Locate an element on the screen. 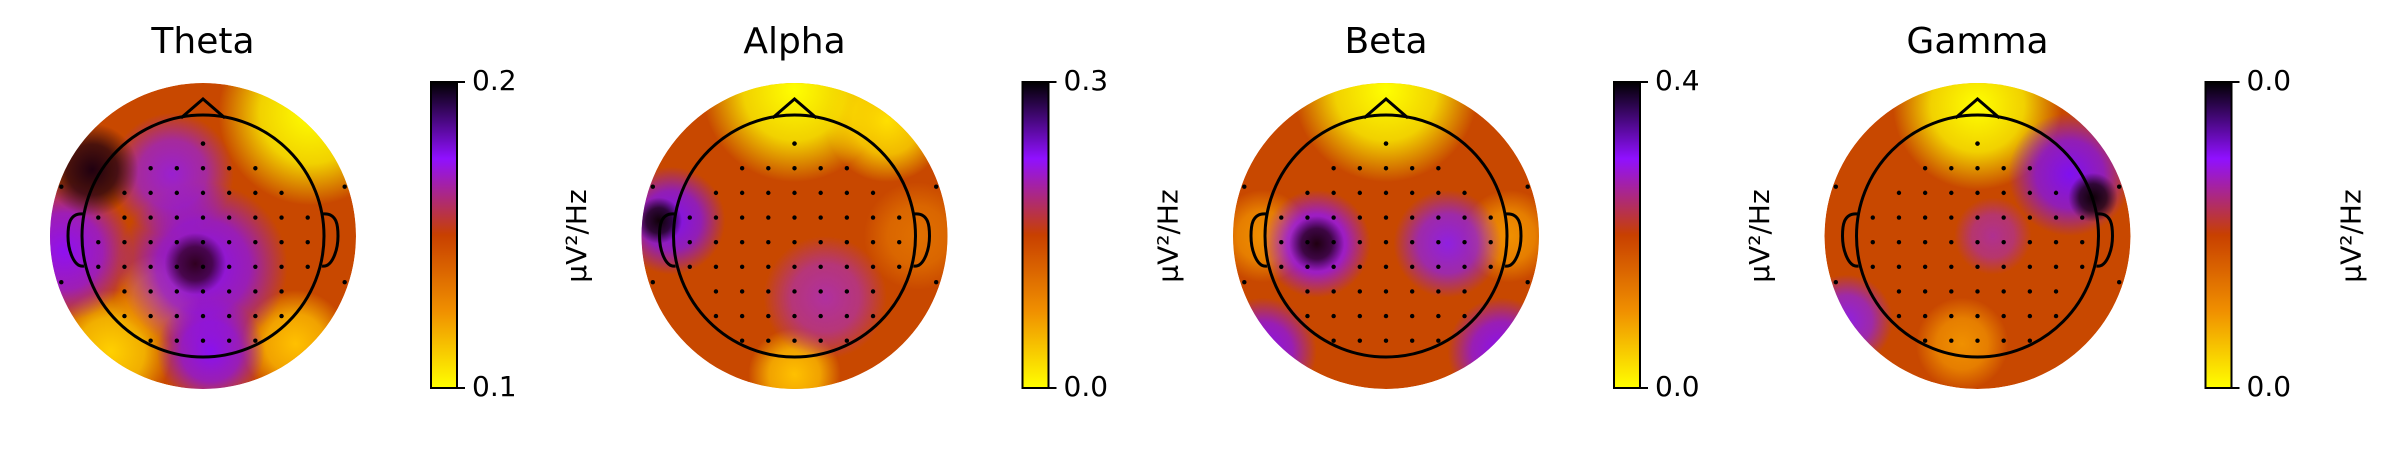  ear-right is located at coordinates (330, 240).